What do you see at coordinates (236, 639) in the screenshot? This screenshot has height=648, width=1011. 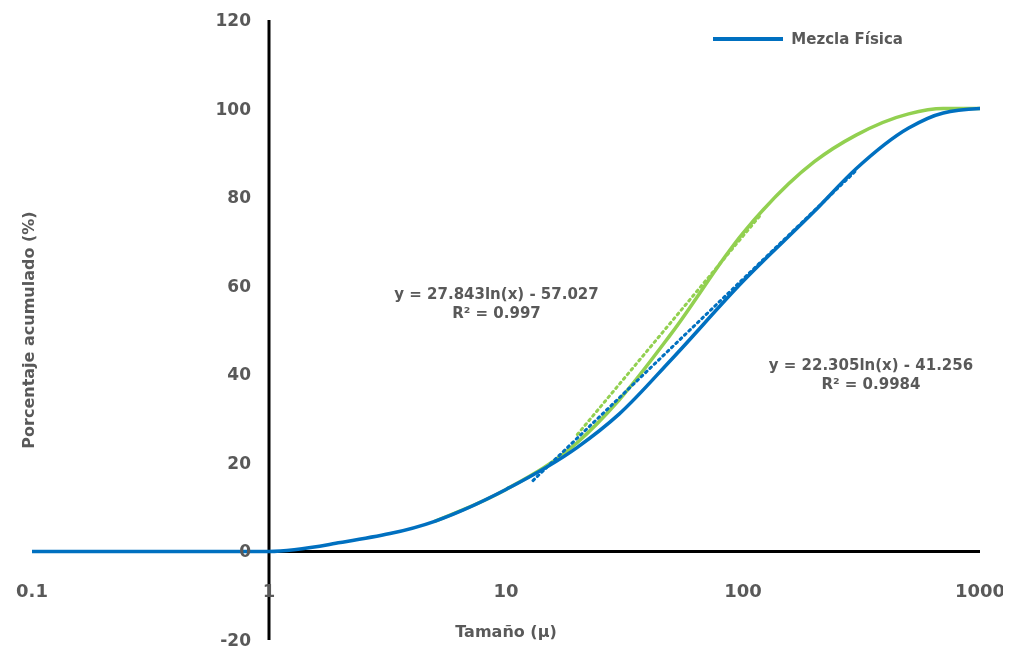 I see `y-tick-label: -20` at bounding box center [236, 639].